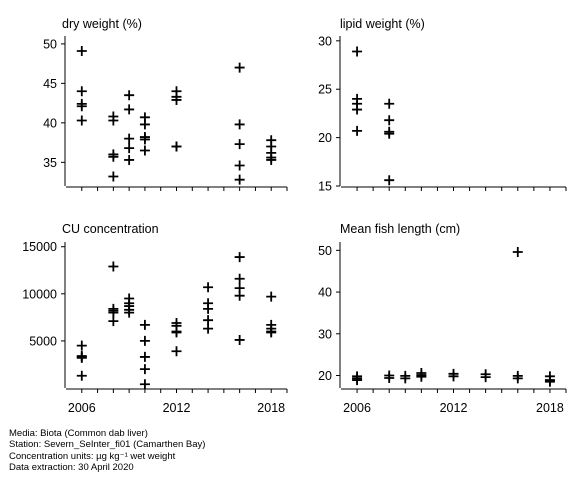 The height and width of the screenshot is (480, 580). I want to click on y-tick-label: 25, so click(325, 90).